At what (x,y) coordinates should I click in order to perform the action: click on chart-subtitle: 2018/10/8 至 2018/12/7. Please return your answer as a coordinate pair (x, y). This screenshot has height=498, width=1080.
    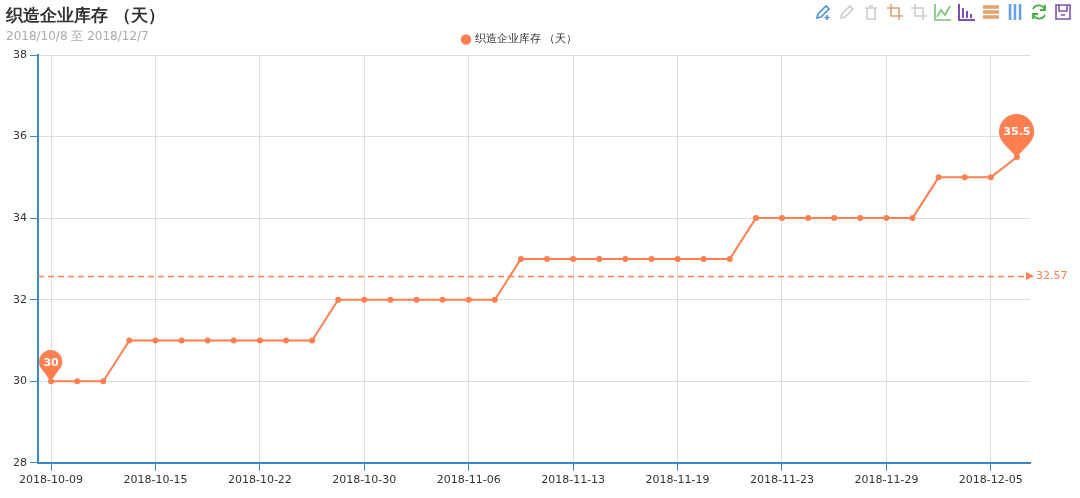
    Looking at the image, I should click on (77, 36).